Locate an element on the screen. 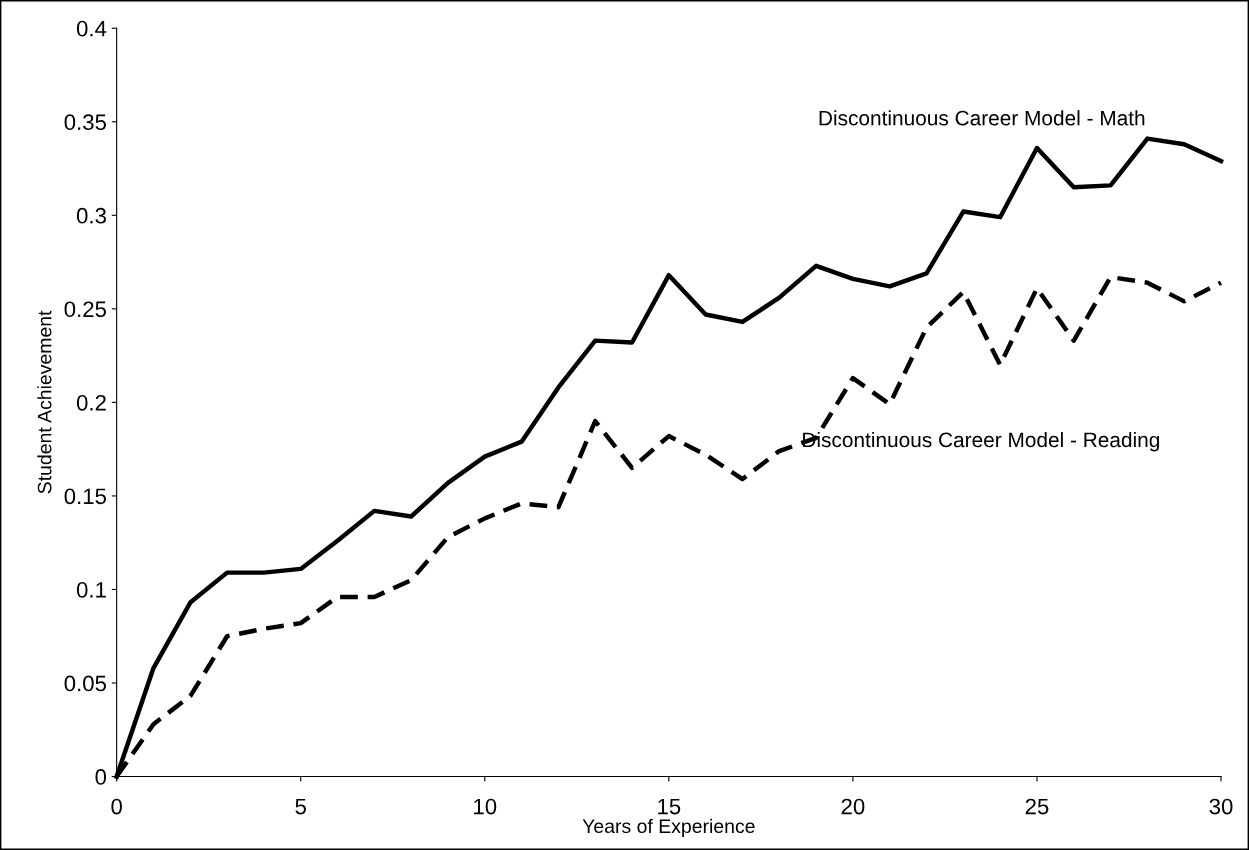 The width and height of the screenshot is (1249, 850). y-tick-label: 0.05 is located at coordinates (85, 683).